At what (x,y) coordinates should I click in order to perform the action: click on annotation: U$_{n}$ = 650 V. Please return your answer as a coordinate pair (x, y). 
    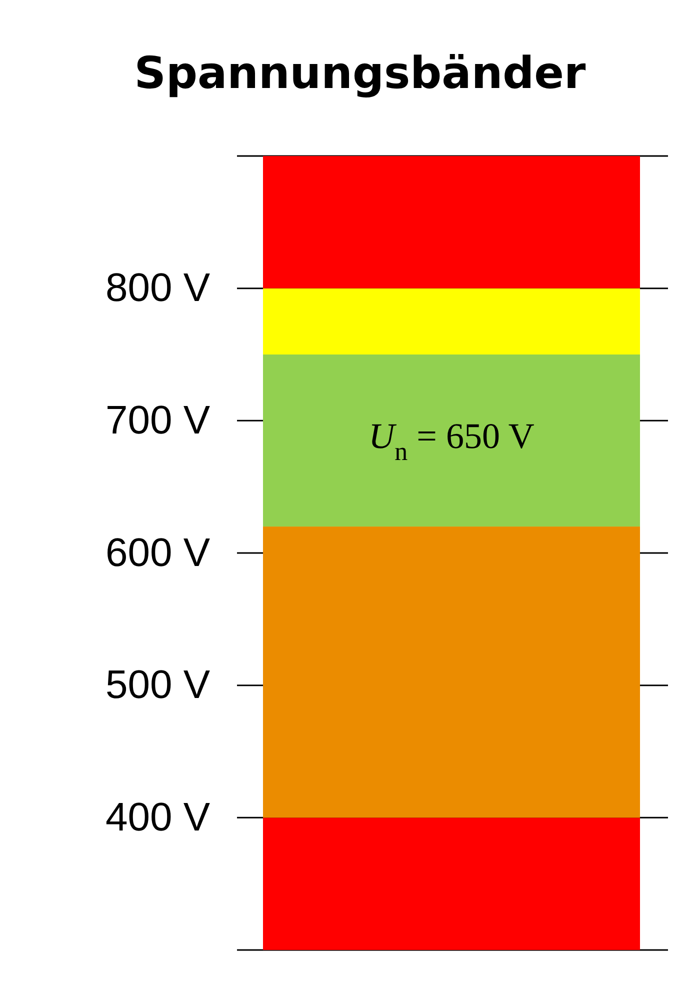
    Looking at the image, I should click on (451, 441).